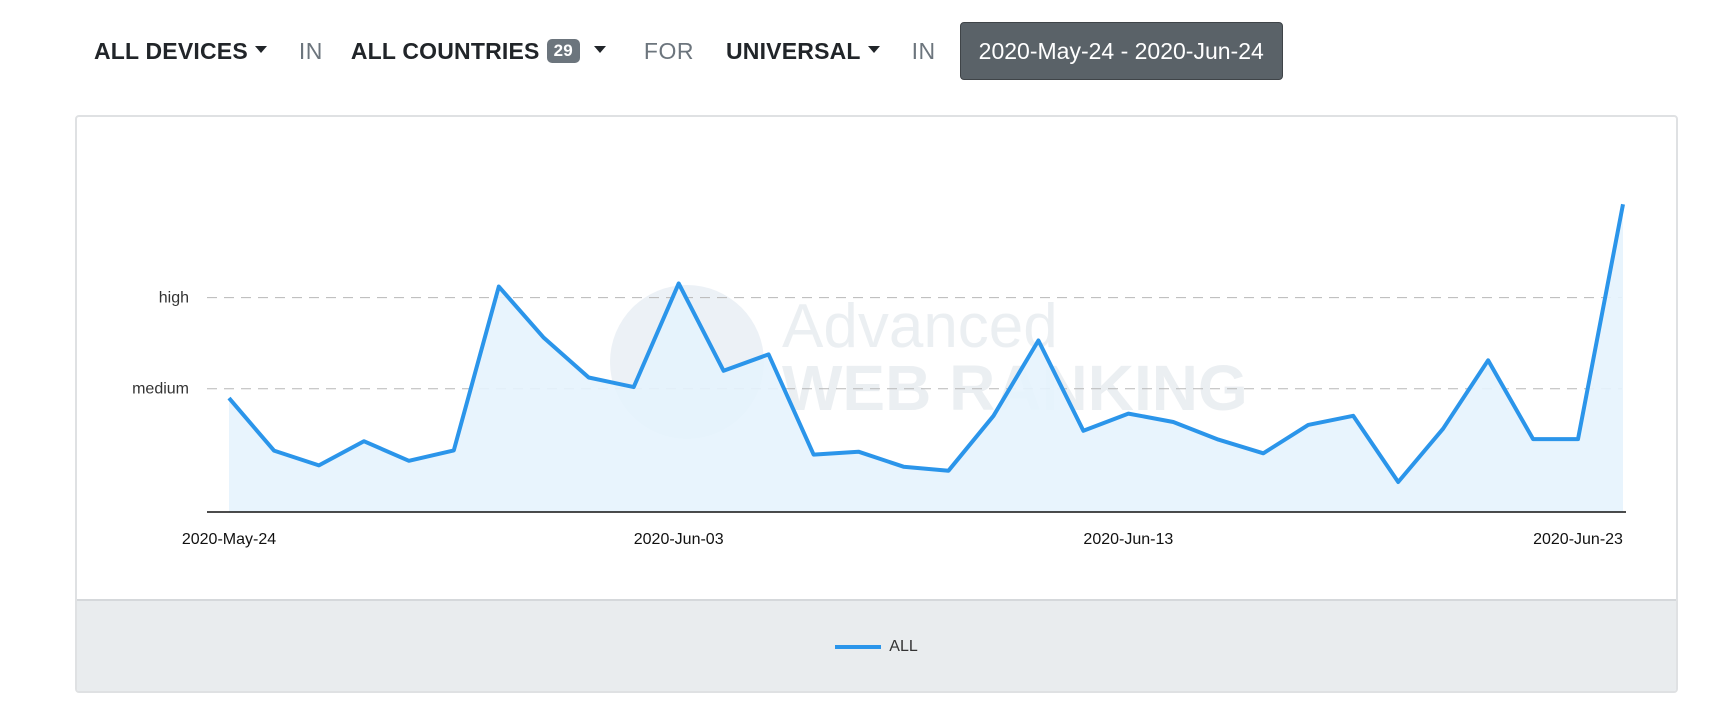  I want to click on devices-dropdown: ALL DEVICES, so click(180, 51).